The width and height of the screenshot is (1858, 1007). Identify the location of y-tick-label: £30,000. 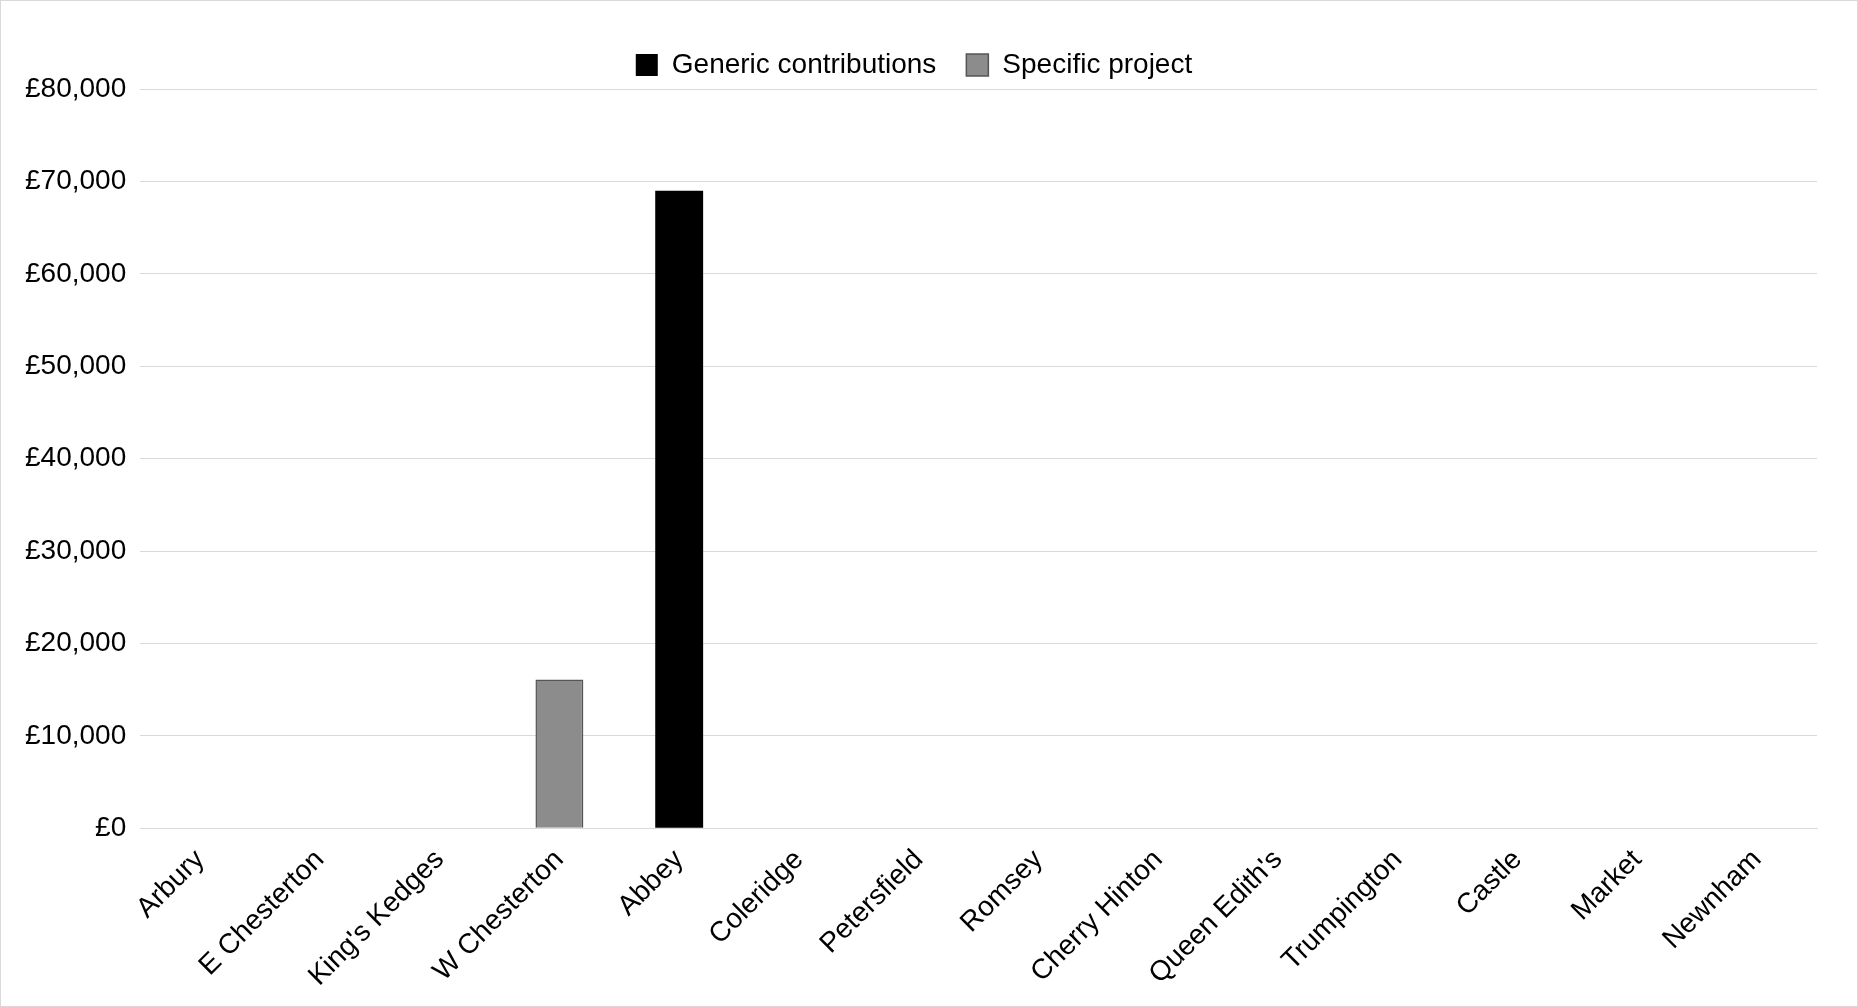
(75, 549).